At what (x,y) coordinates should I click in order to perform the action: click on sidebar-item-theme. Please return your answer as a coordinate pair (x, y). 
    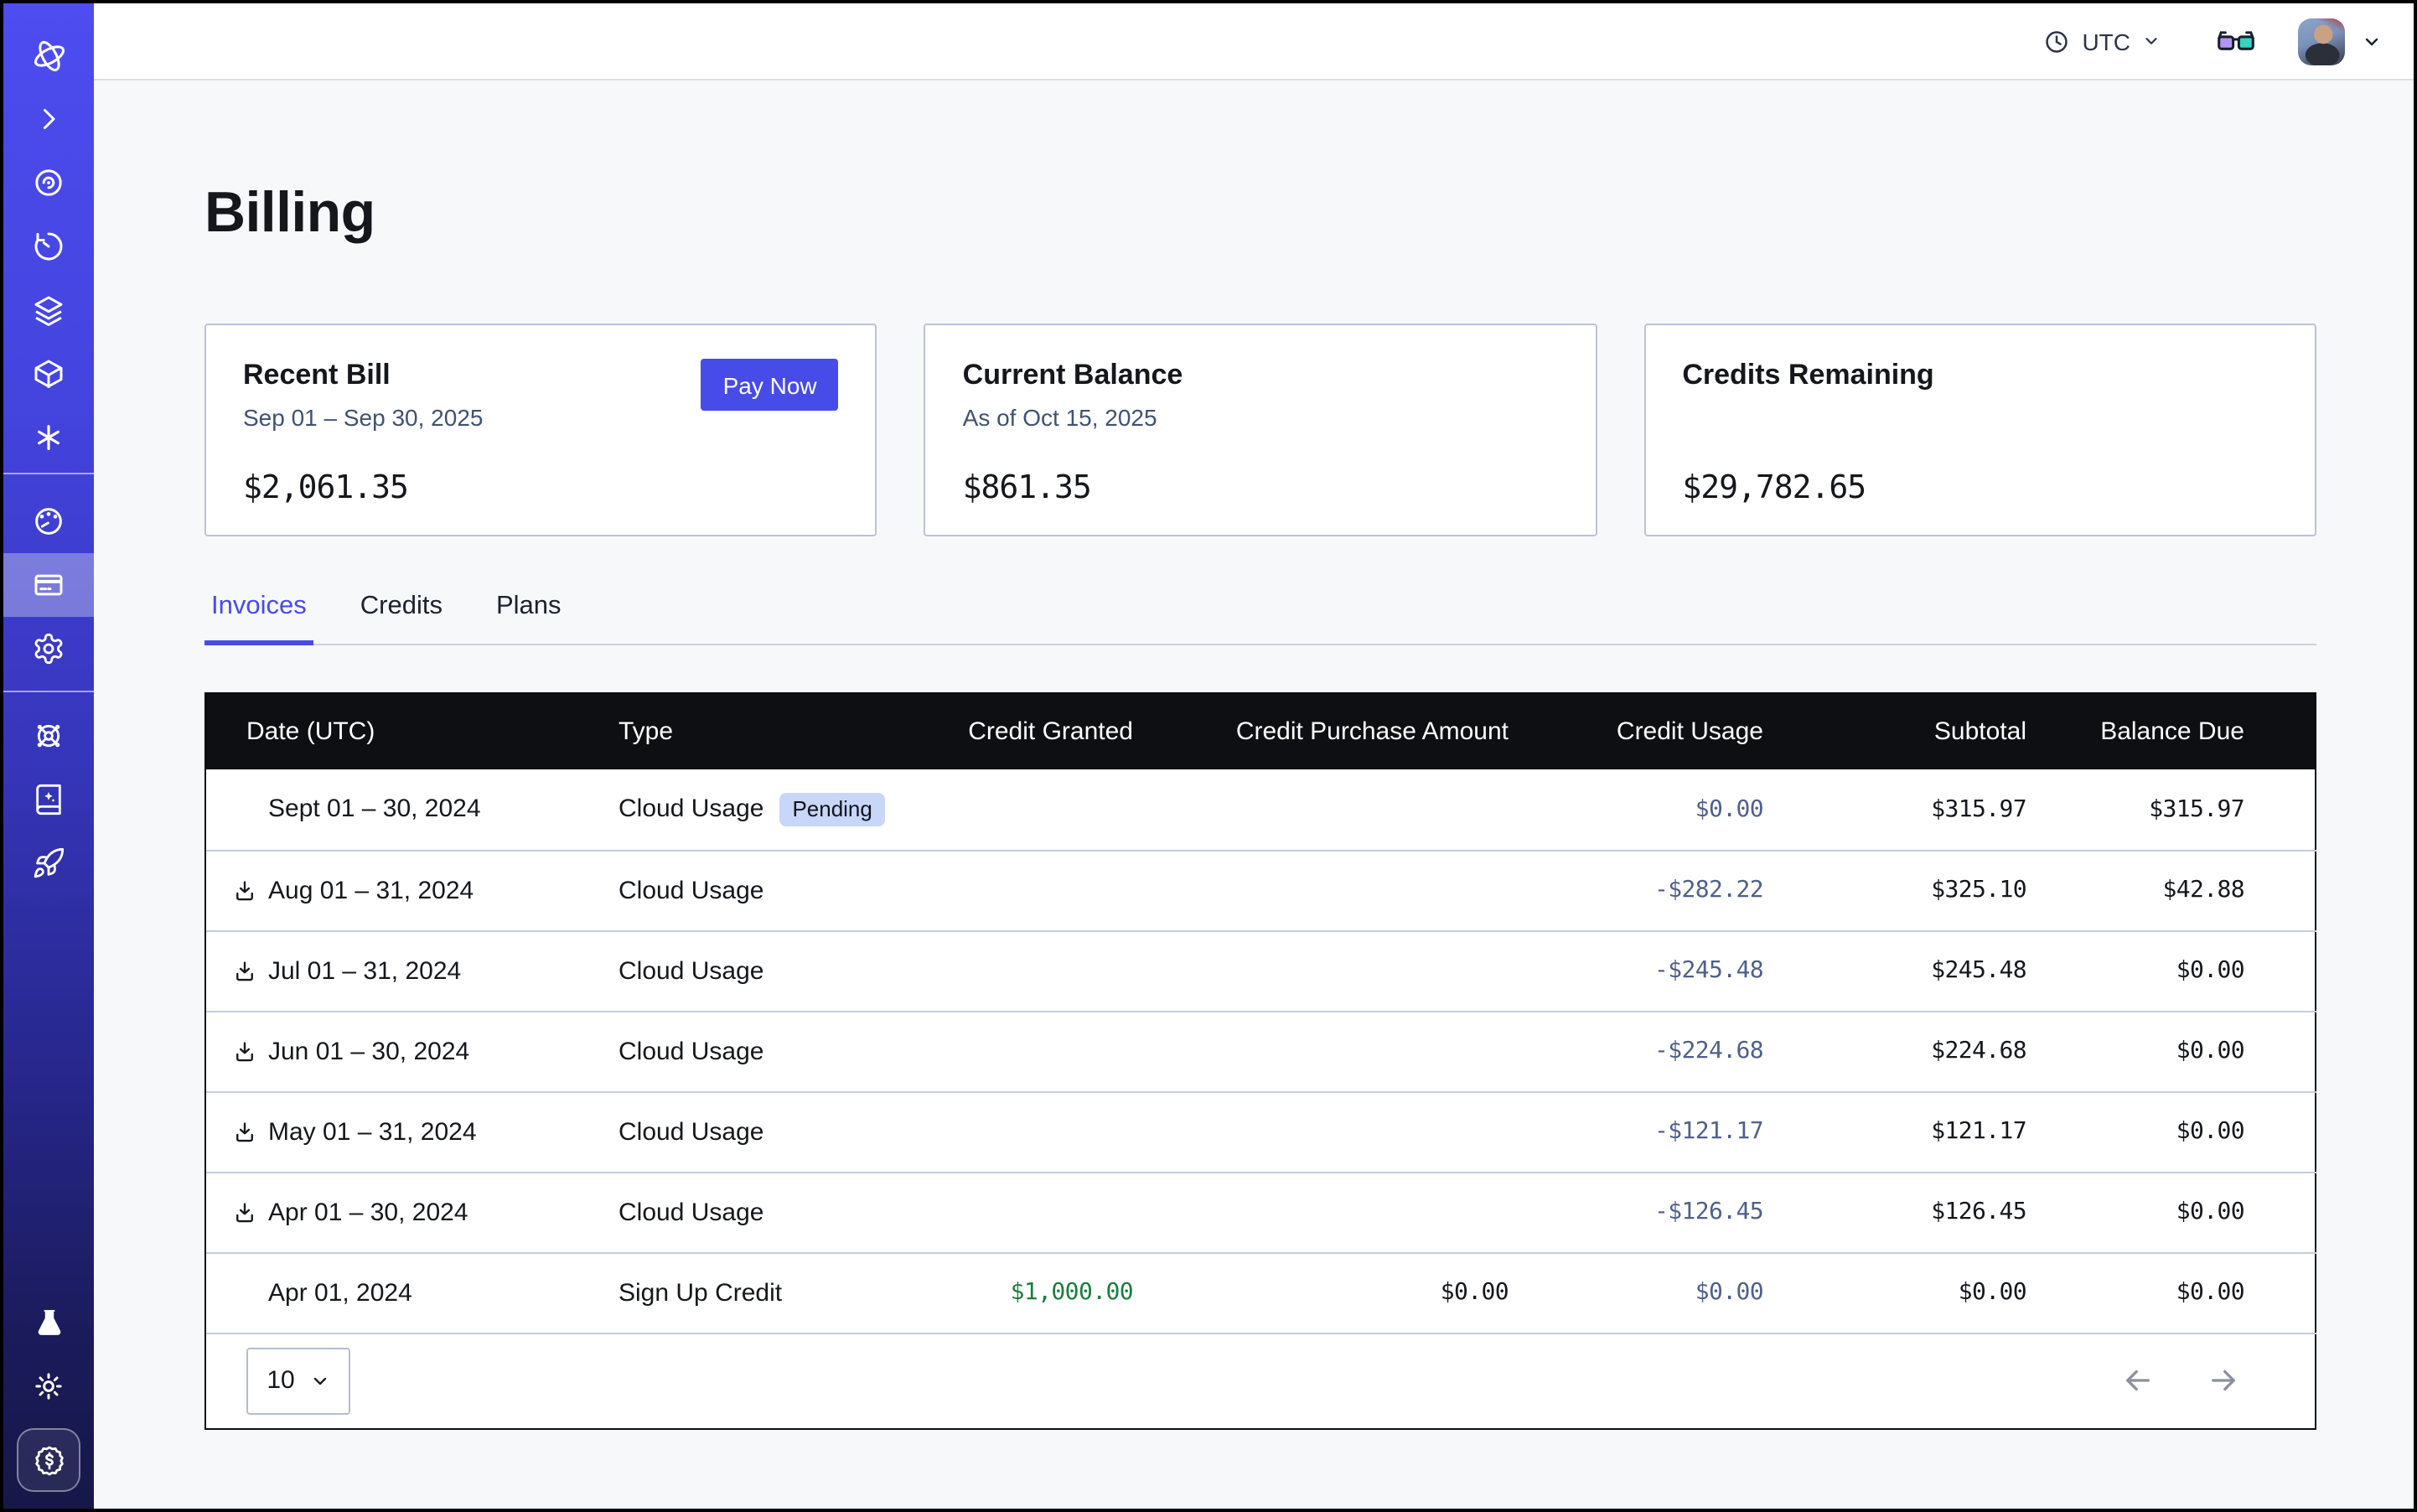
    Looking at the image, I should click on (48, 1386).